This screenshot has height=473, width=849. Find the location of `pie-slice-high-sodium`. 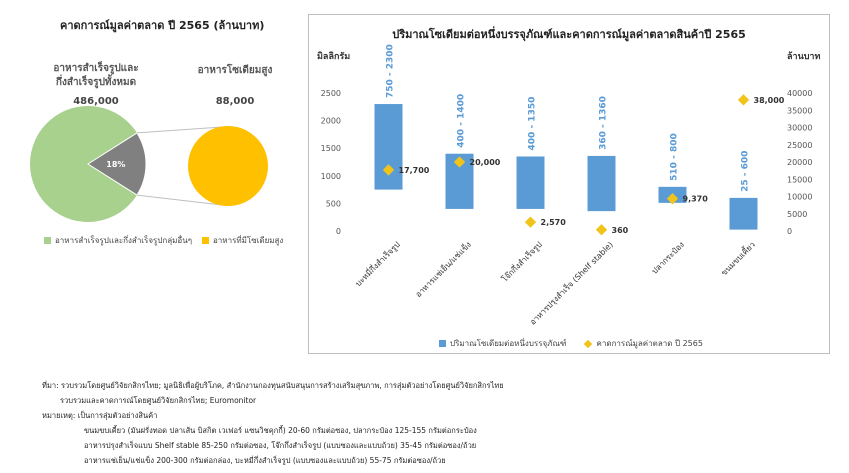

pie-slice-high-sodium is located at coordinates (117, 164).